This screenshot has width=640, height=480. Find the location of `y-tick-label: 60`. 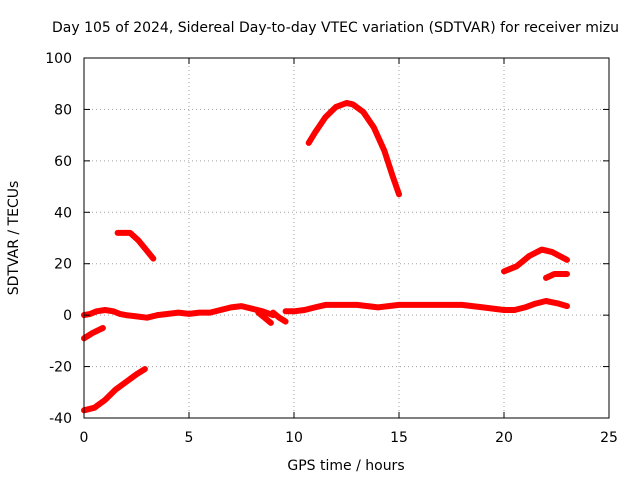

y-tick-label: 60 is located at coordinates (63, 162).